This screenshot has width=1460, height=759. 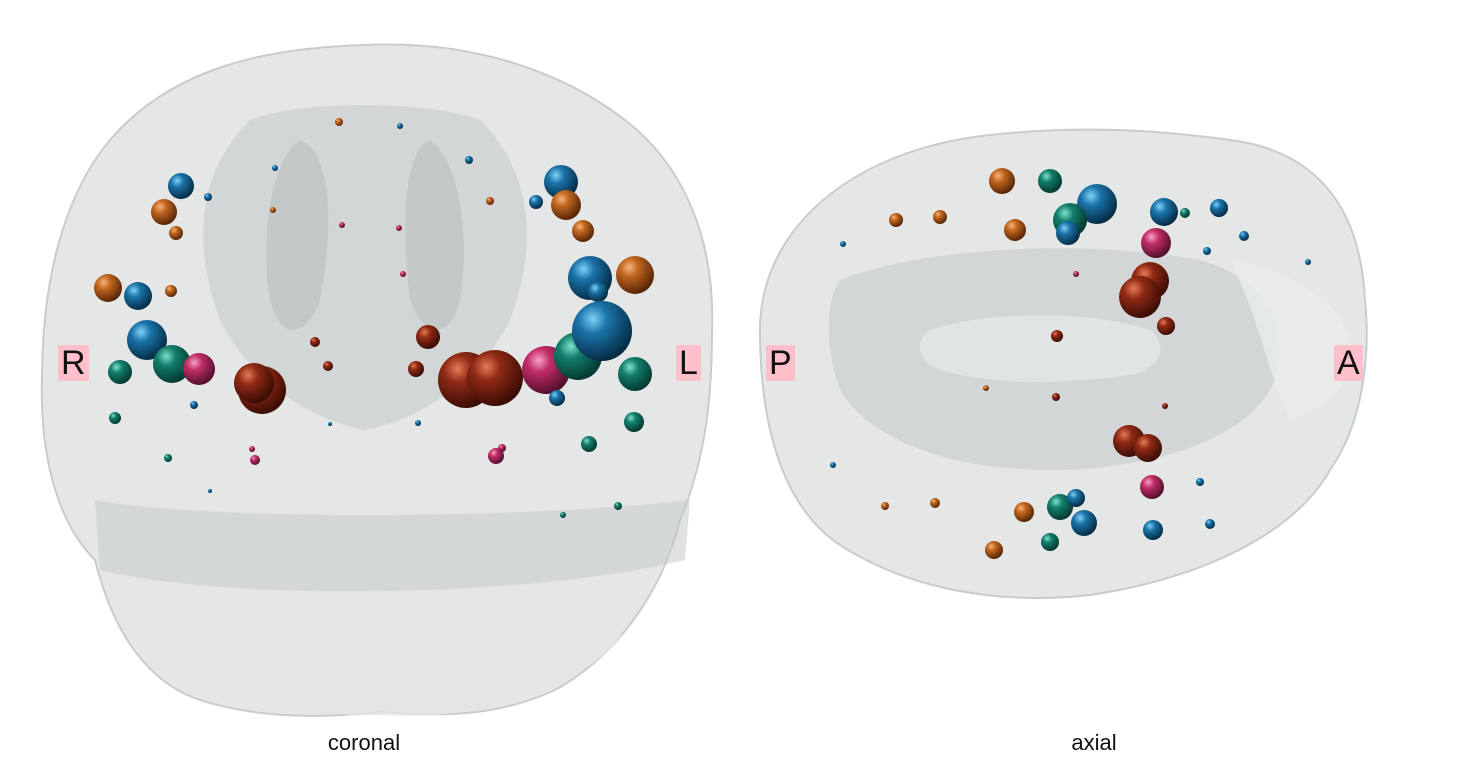 I want to click on brain-frontal-lobe, so click(x=1290, y=340).